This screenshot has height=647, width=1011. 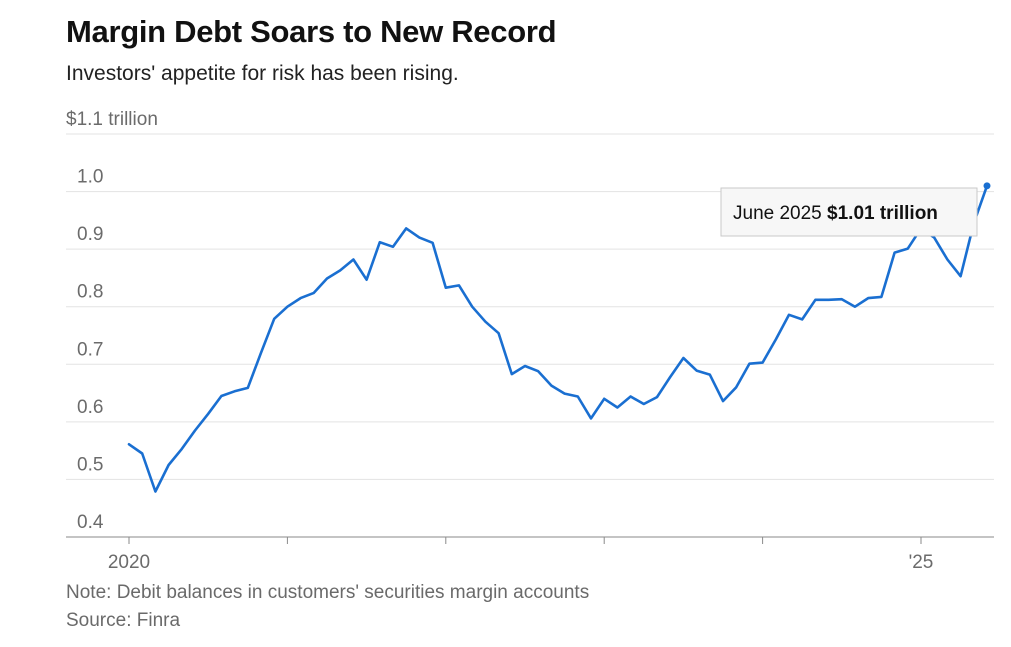 I want to click on tooltip-box, so click(x=849, y=212).